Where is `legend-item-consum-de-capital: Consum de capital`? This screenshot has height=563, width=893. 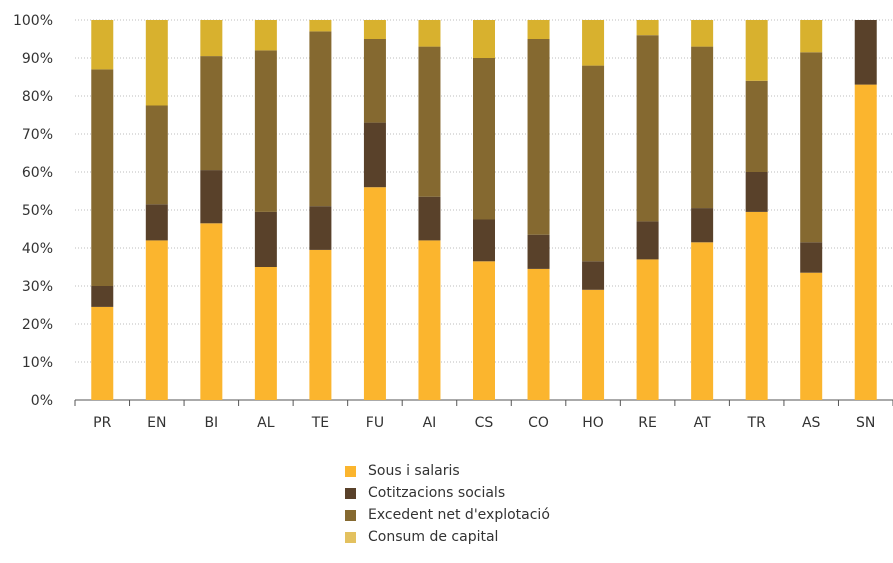 legend-item-consum-de-capital: Consum de capital is located at coordinates (447, 537).